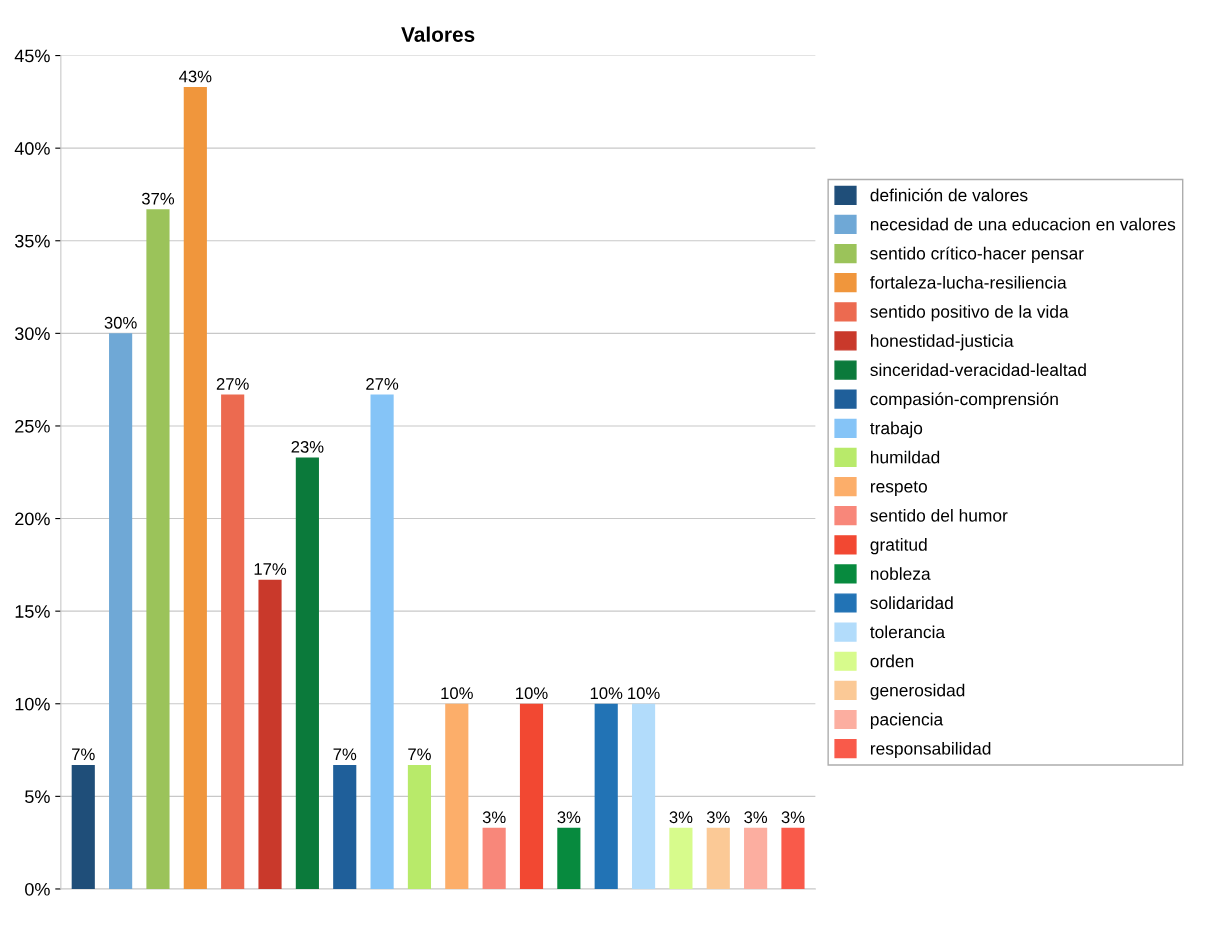 The width and height of the screenshot is (1217, 926). I want to click on y-tick-label: 5%, so click(37, 797).